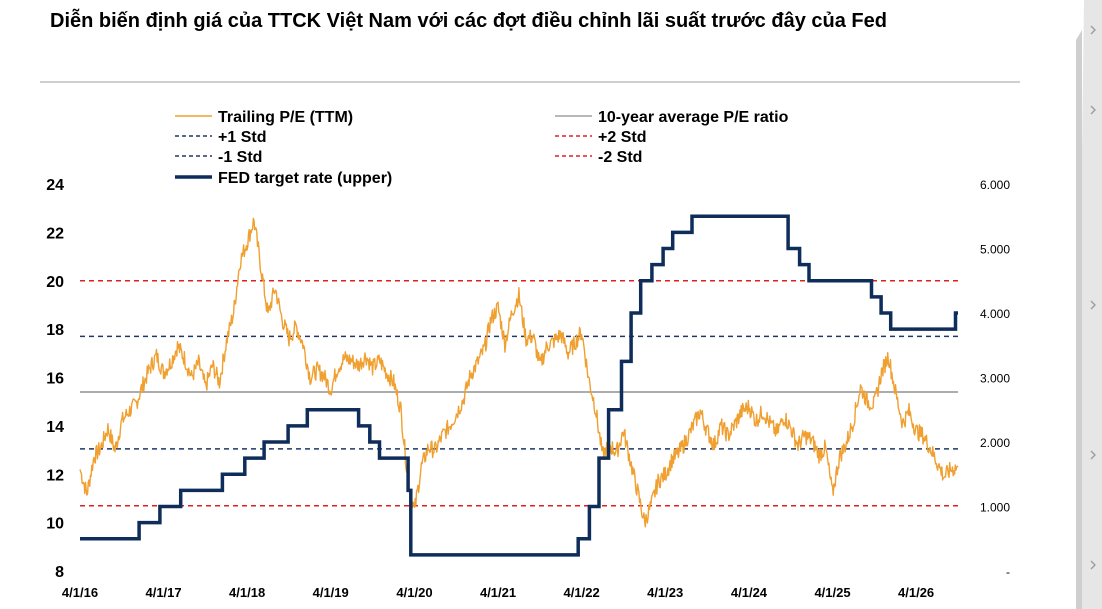 Image resolution: width=1102 pixels, height=609 pixels. What do you see at coordinates (832, 592) in the screenshot?
I see `x-tick-label: 4/1/25` at bounding box center [832, 592].